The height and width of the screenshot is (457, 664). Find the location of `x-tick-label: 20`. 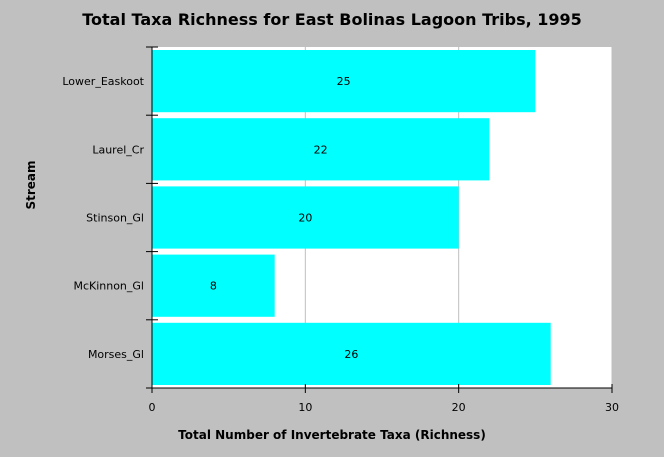

x-tick-label: 20 is located at coordinates (459, 407).